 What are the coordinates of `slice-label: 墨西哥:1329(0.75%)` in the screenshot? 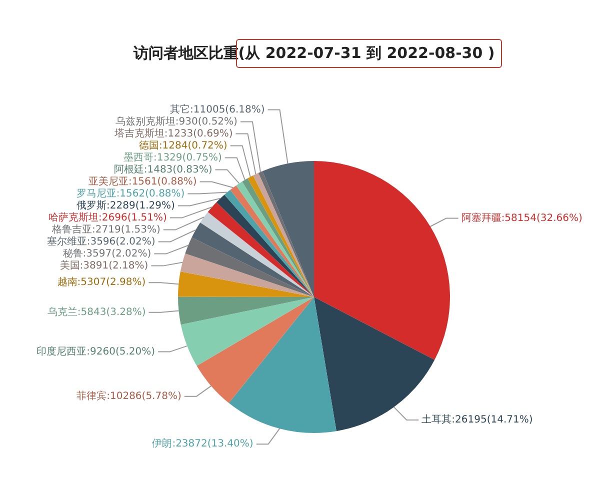 It's located at (172, 158).